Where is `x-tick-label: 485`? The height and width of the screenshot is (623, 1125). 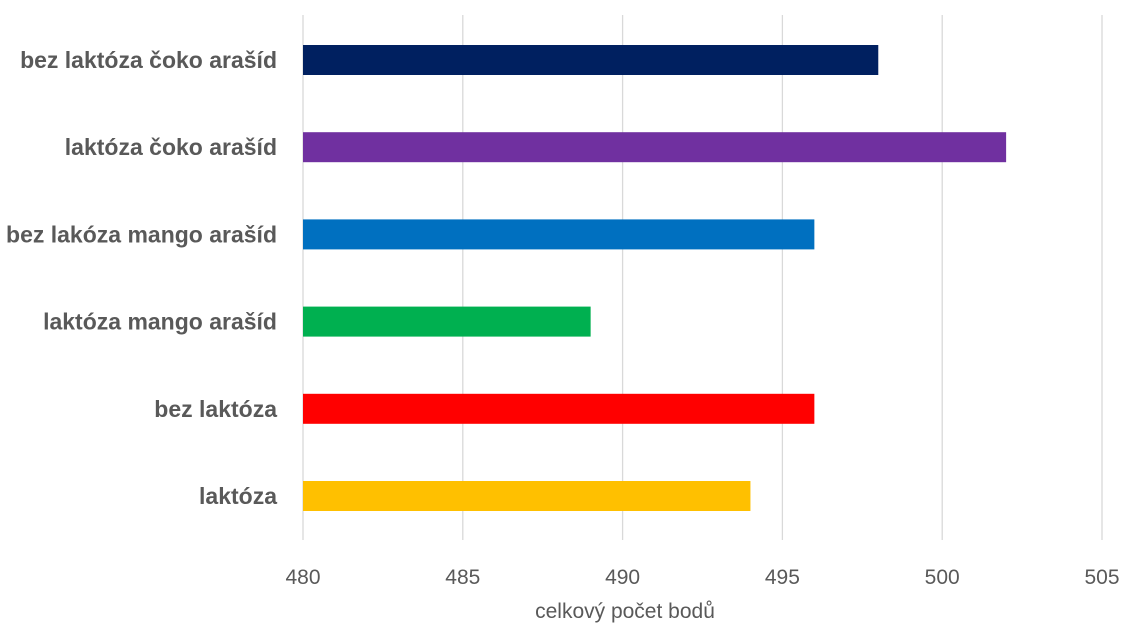
x-tick-label: 485 is located at coordinates (462, 577).